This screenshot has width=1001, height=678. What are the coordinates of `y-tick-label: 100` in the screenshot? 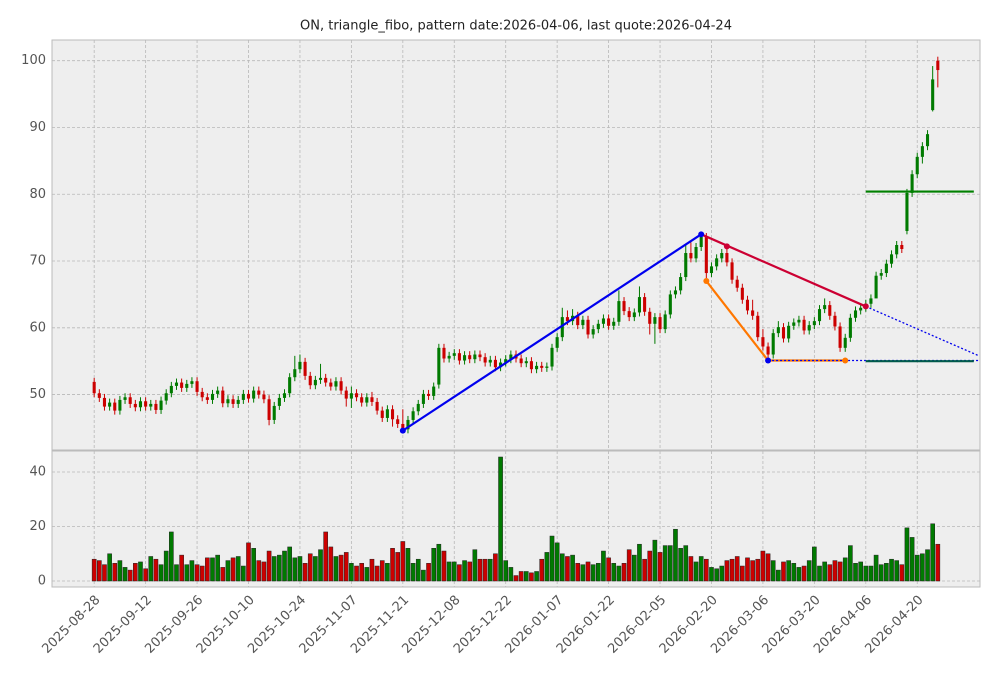 It's located at (33, 60).